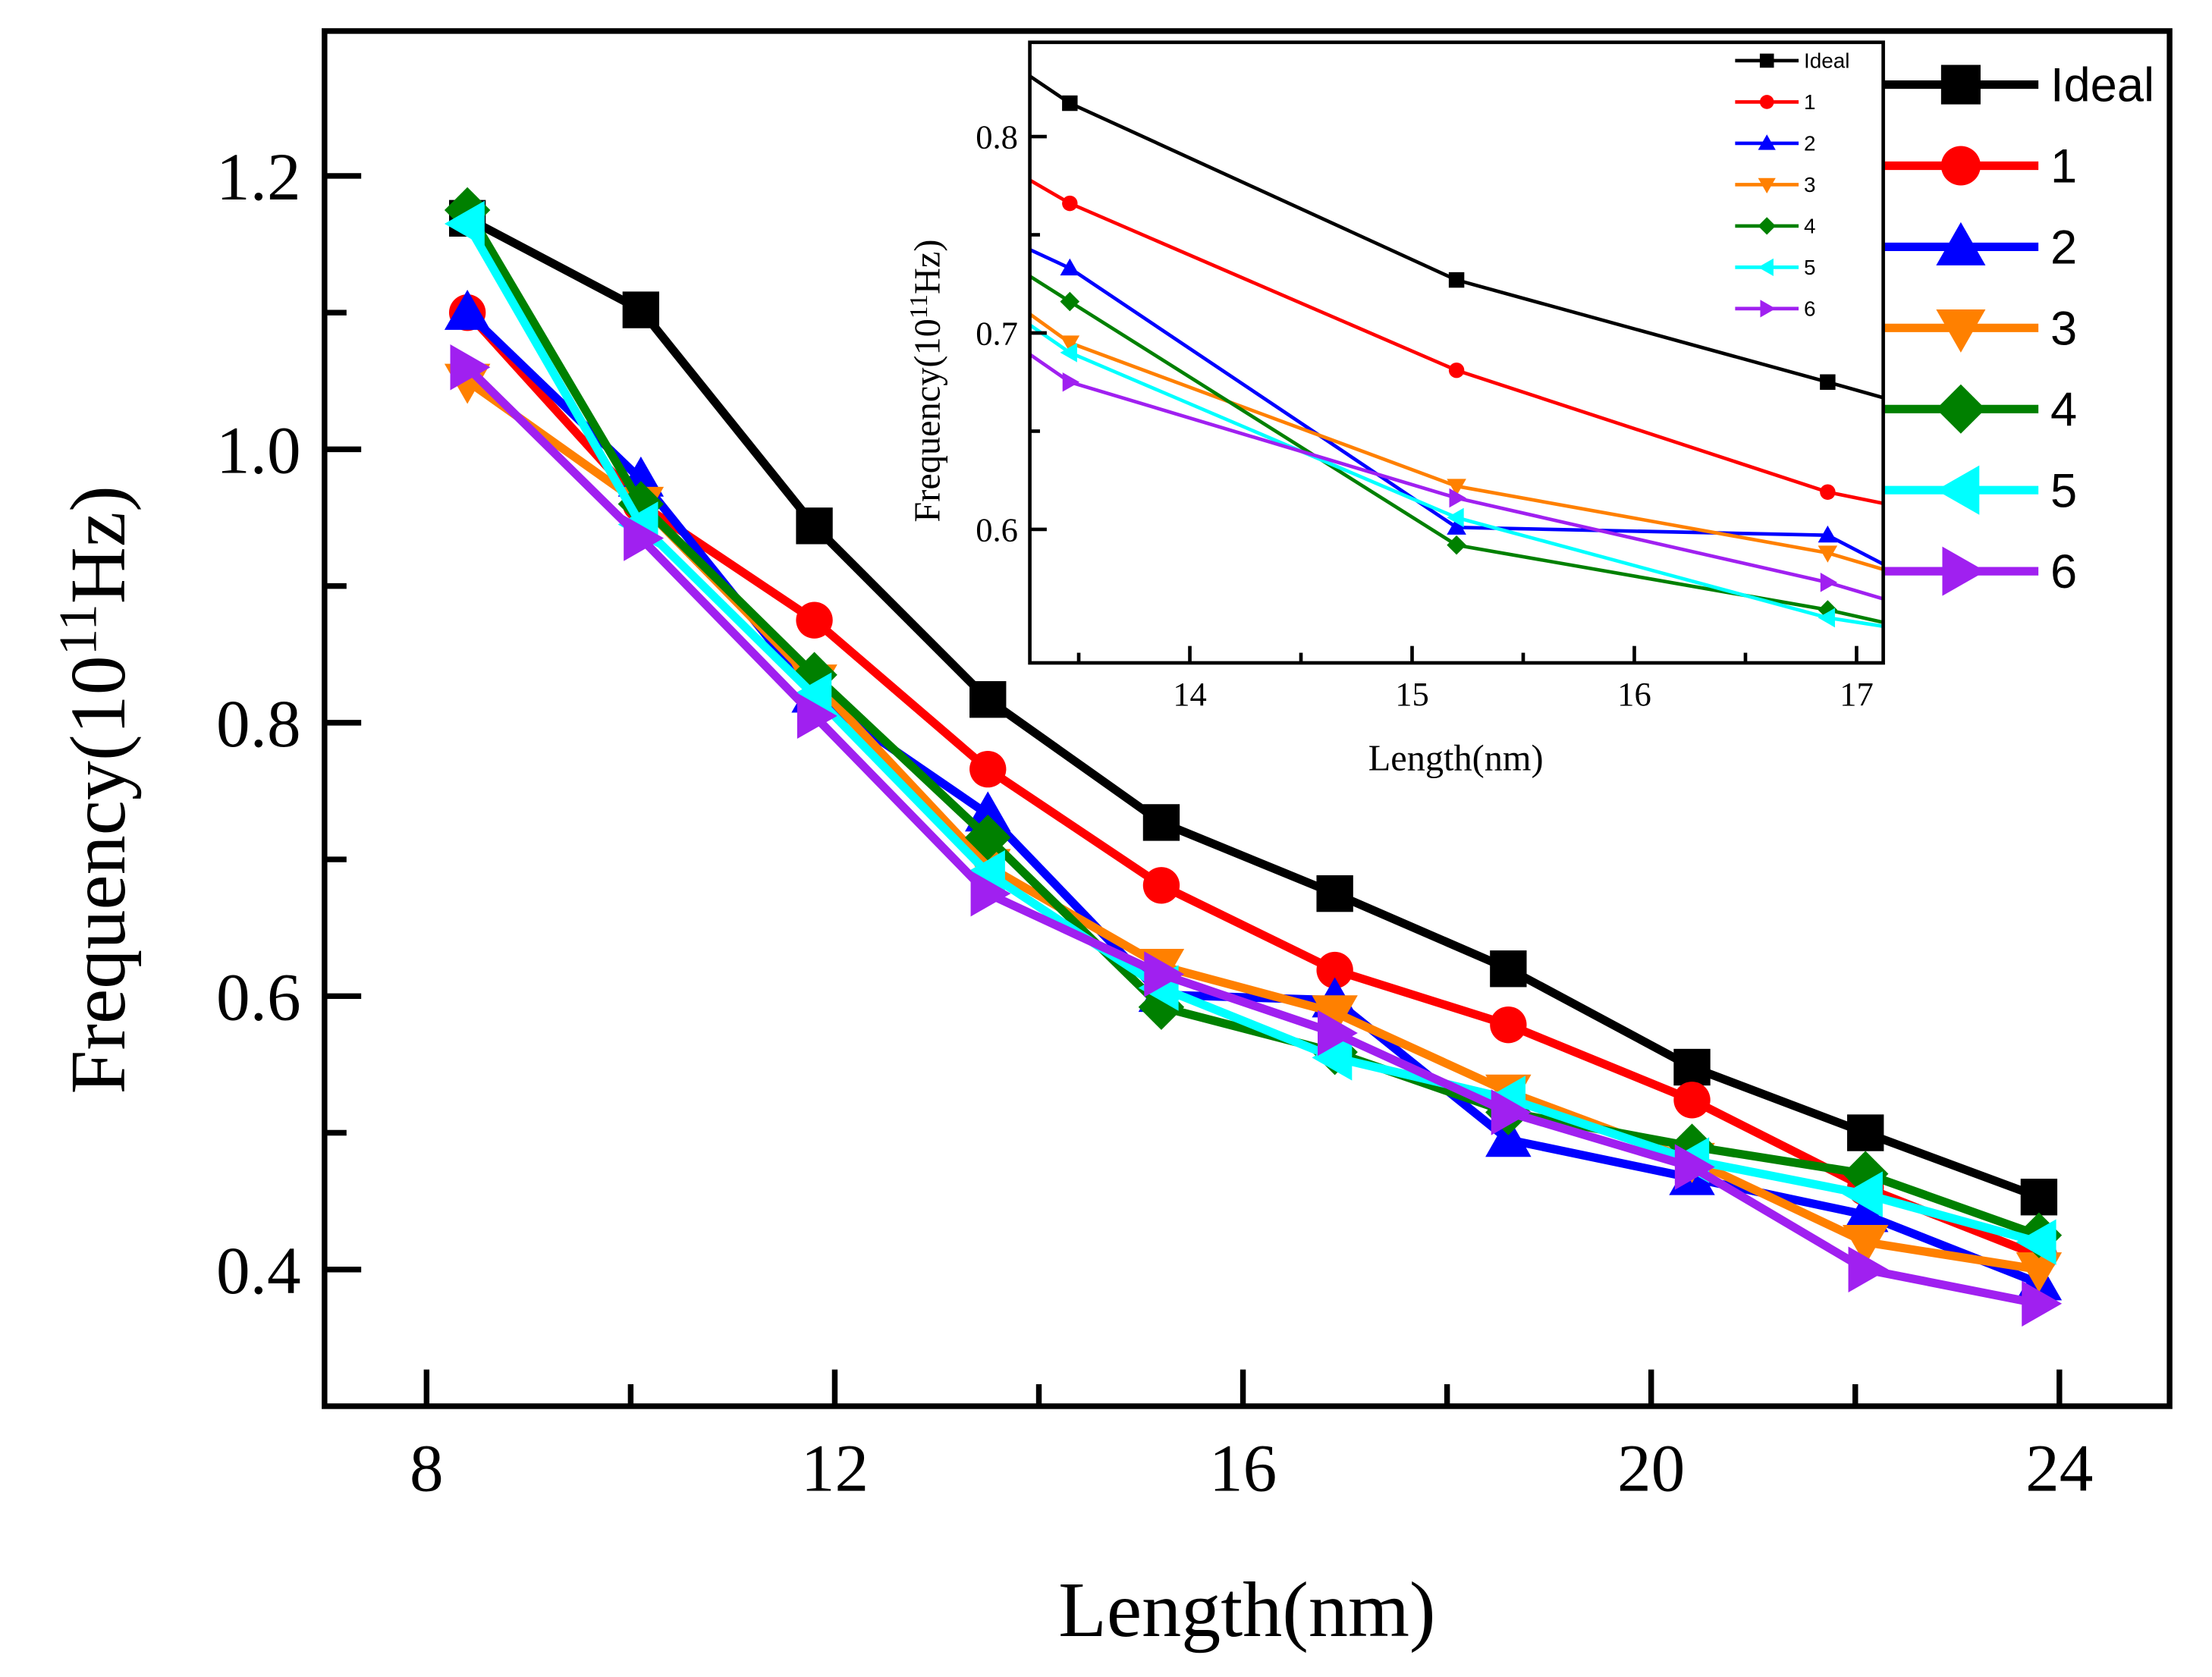  Describe the element at coordinates (1456, 758) in the screenshot. I see `inset-x-axis-label: Length(nm)` at that location.